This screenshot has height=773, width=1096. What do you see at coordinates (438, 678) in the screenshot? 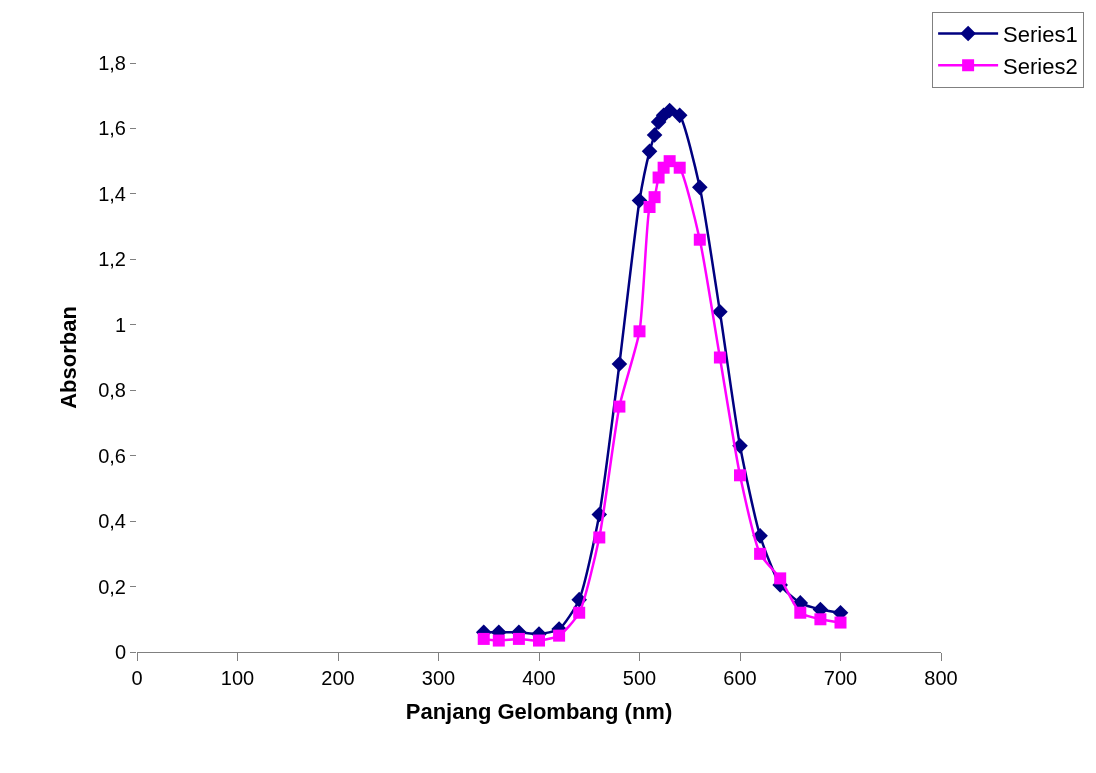
I see `x-tick-label: 300` at bounding box center [438, 678].